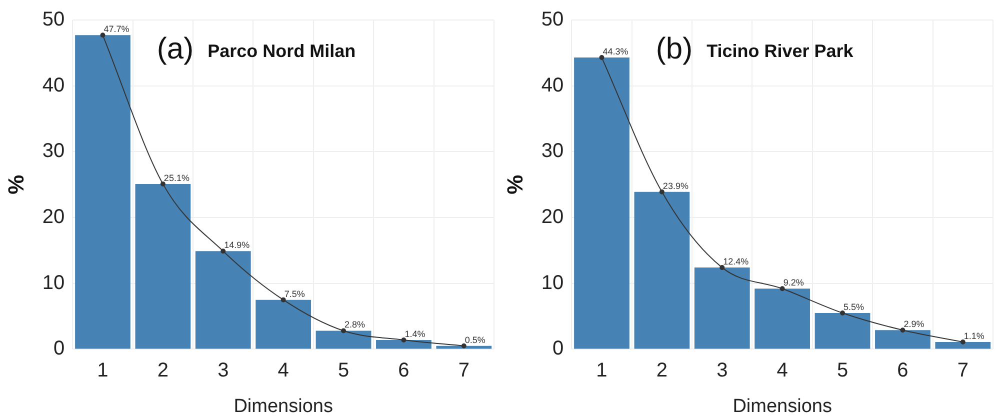 The image size is (998, 420). I want to click on data-label: 0.5%, so click(475, 339).